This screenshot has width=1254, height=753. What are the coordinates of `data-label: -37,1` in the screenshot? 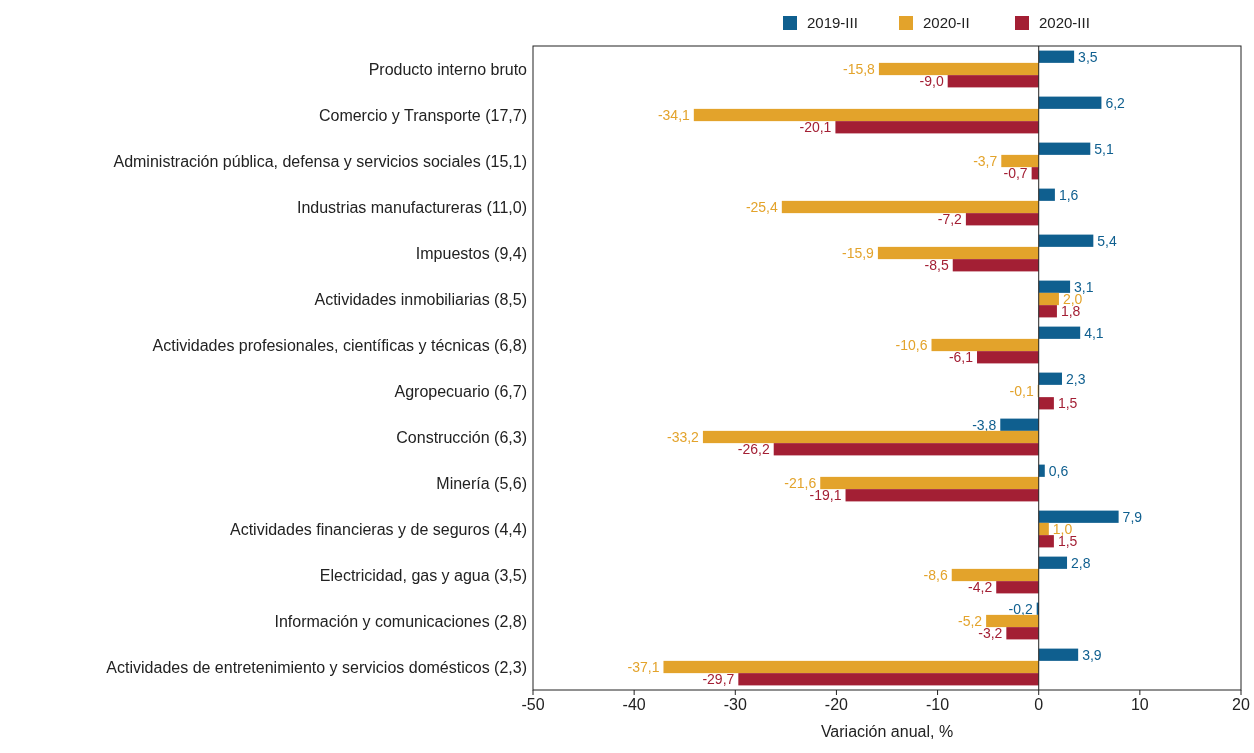 It's located at (643, 666).